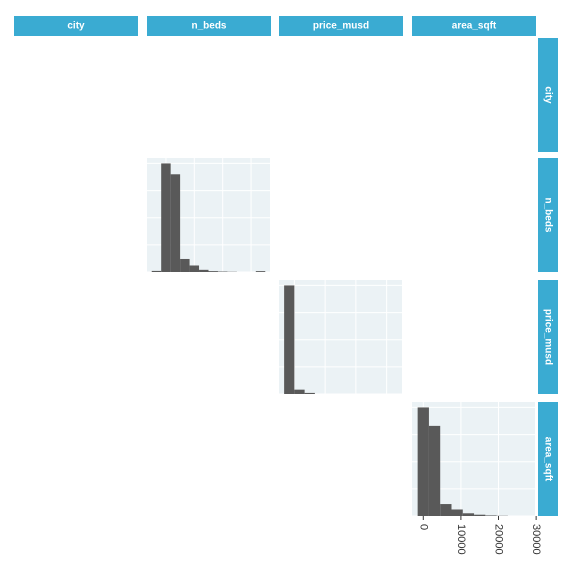 Image resolution: width=579 pixels, height=578 pixels. Describe the element at coordinates (536, 539) in the screenshot. I see `x-tick-label: 30000` at that location.